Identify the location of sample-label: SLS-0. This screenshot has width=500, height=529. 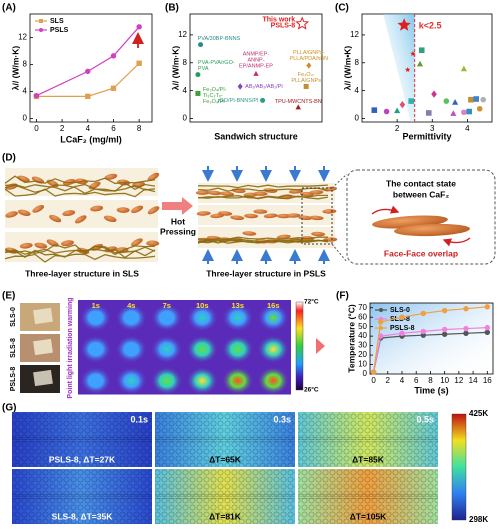
(13, 317).